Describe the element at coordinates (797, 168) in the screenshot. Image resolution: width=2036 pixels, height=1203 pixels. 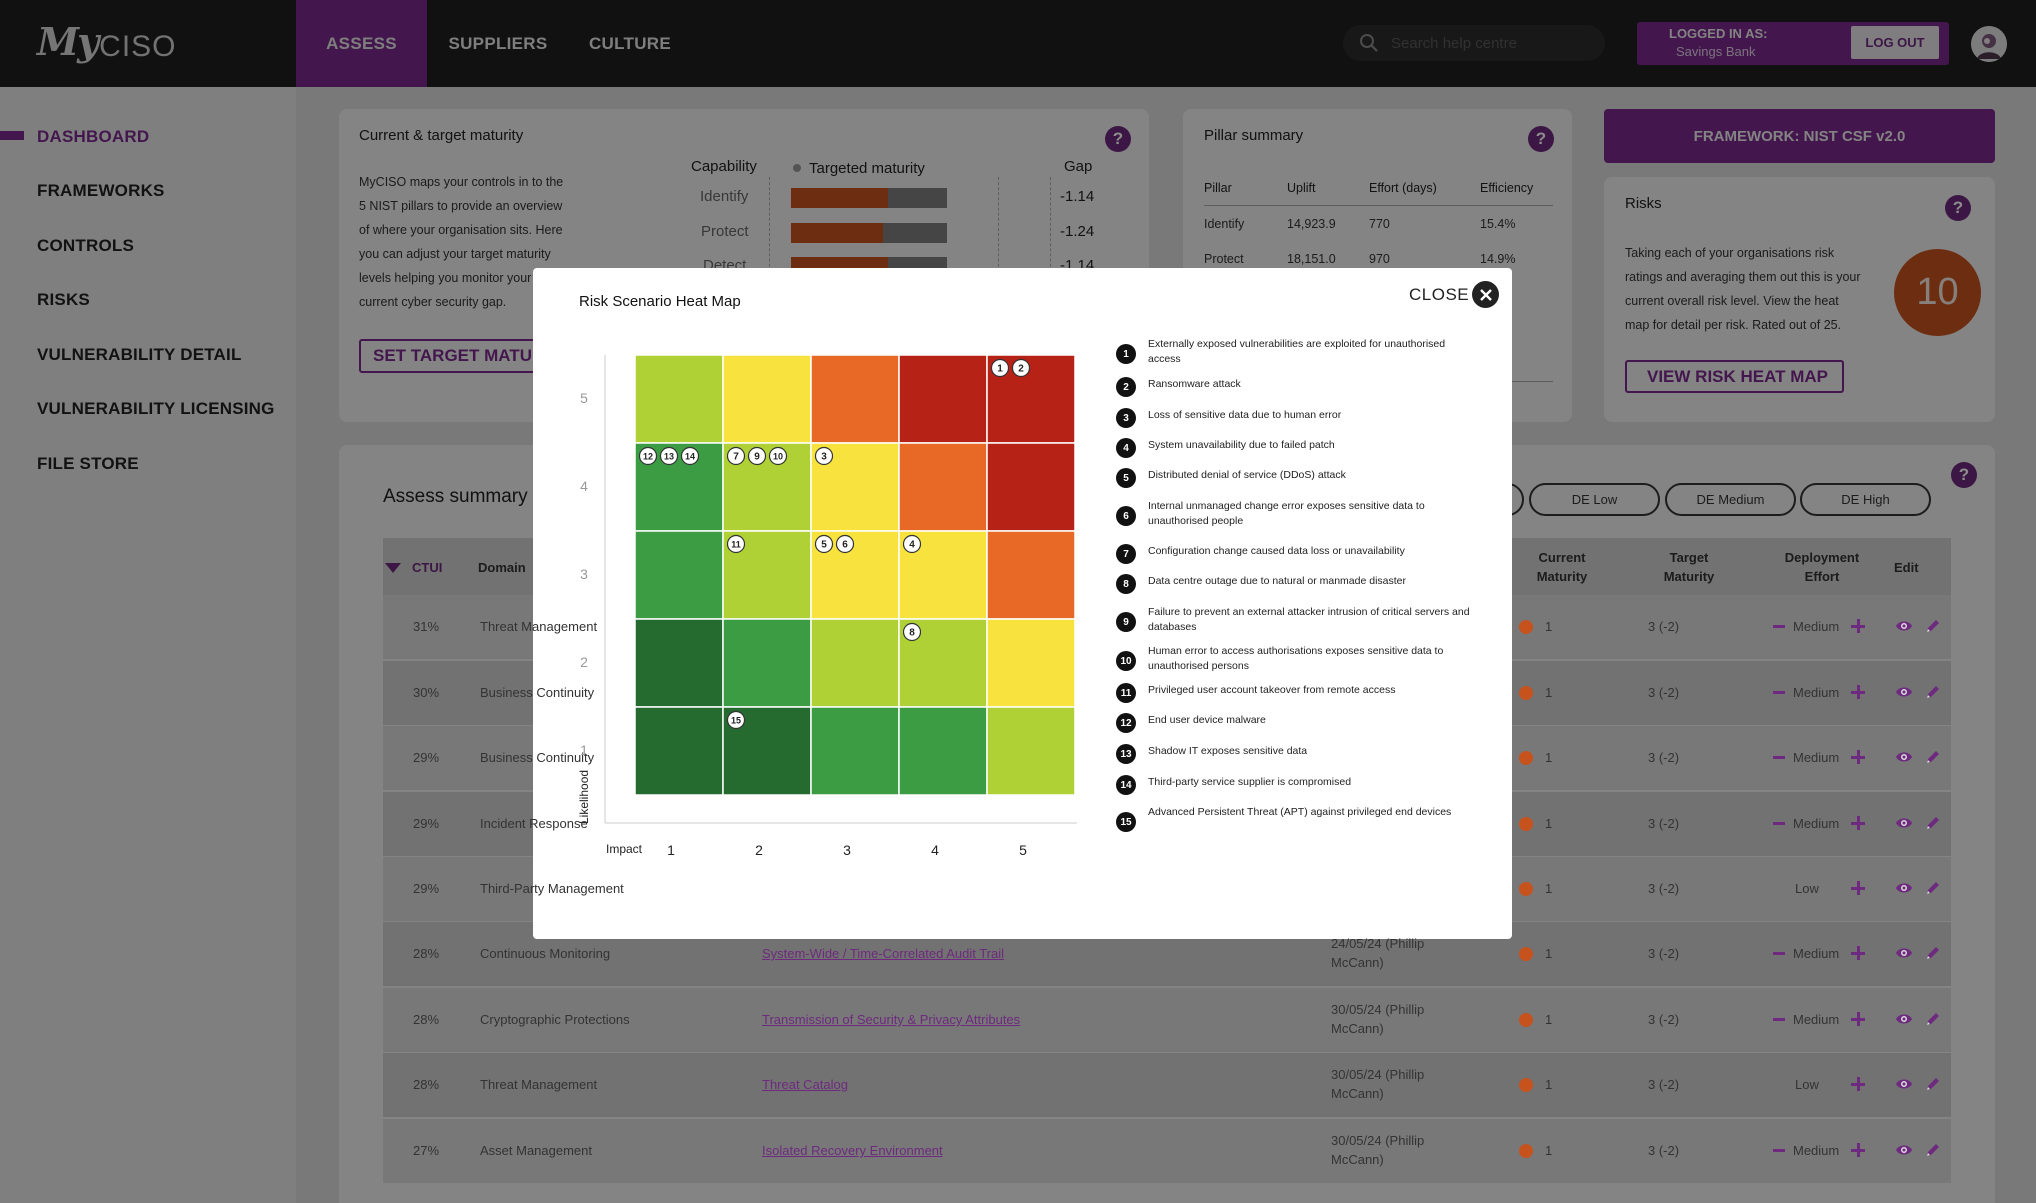
I see `targeted-legend-dot` at that location.